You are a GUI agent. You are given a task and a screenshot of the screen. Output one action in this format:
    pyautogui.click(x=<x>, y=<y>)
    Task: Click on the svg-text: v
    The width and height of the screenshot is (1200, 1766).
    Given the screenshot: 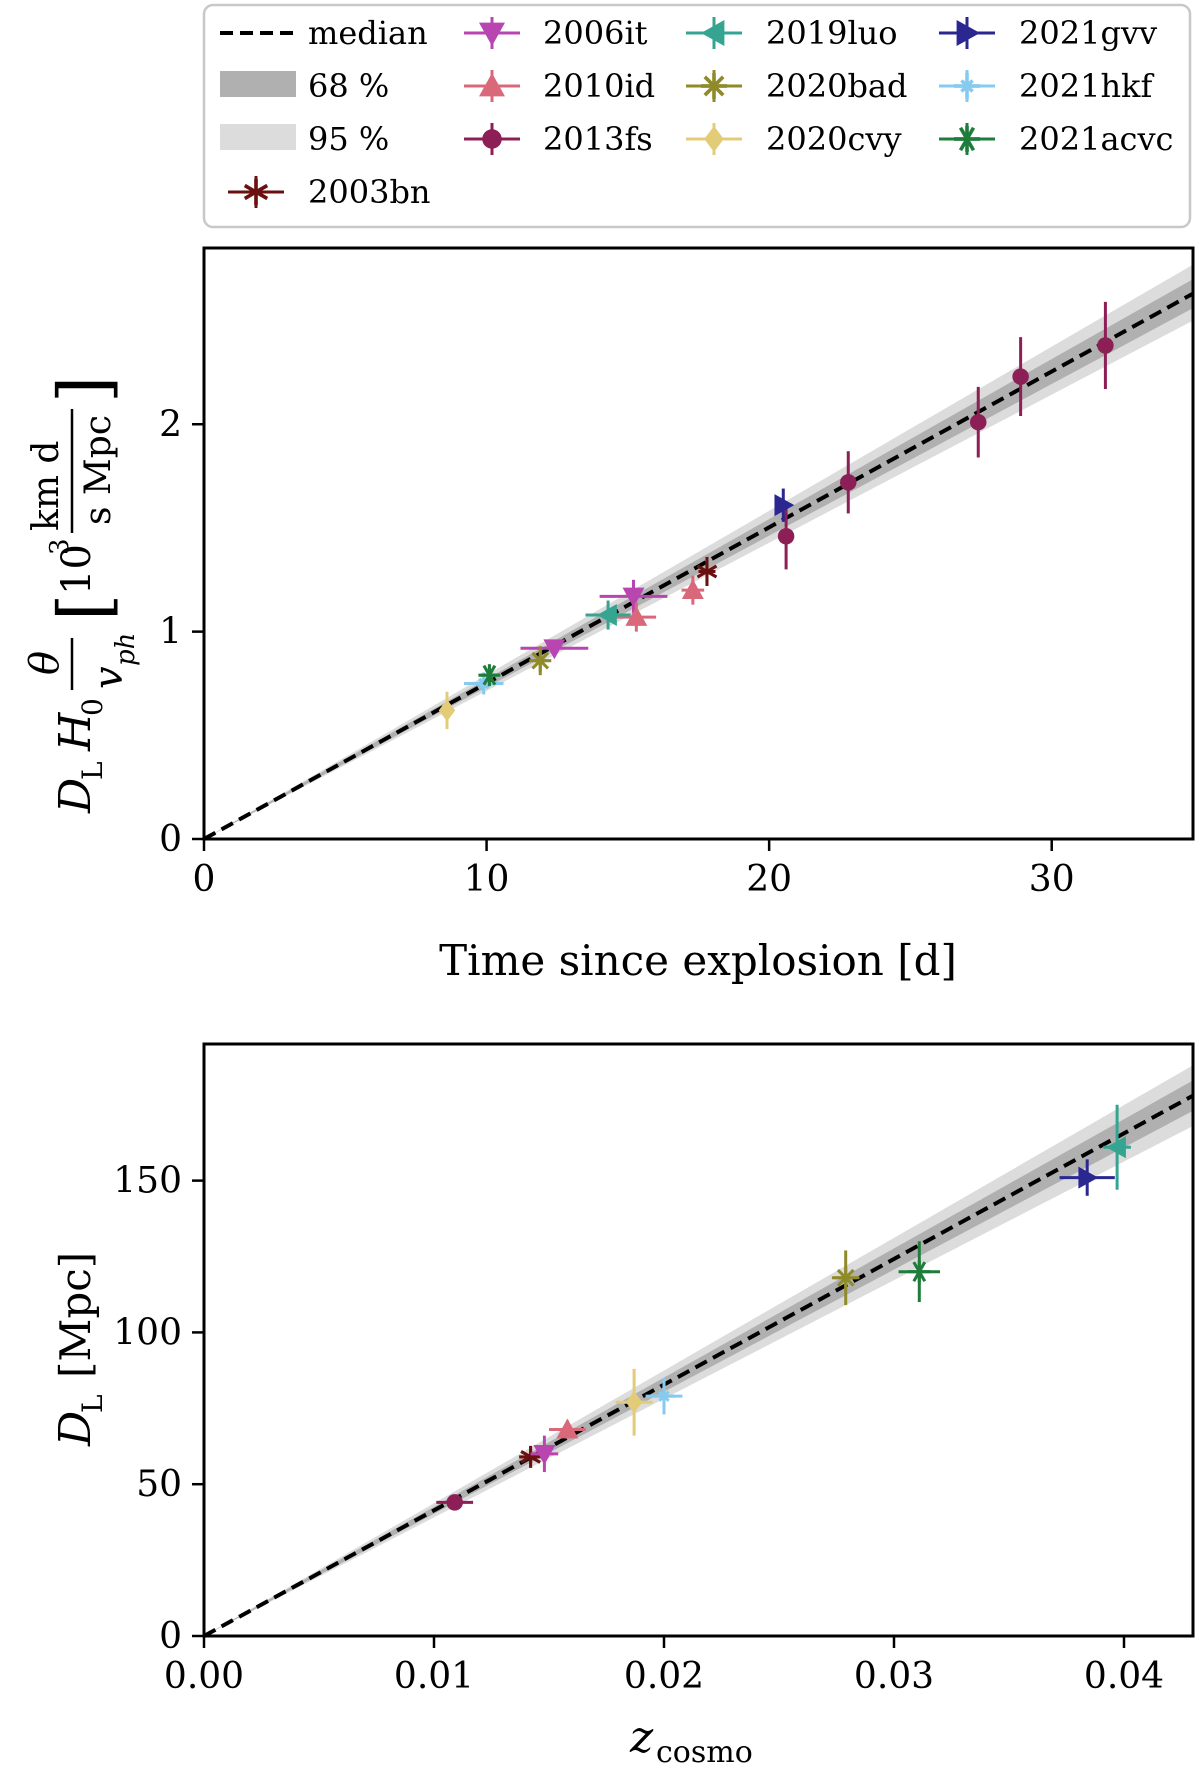 What is the action you would take?
    pyautogui.click(x=109, y=677)
    